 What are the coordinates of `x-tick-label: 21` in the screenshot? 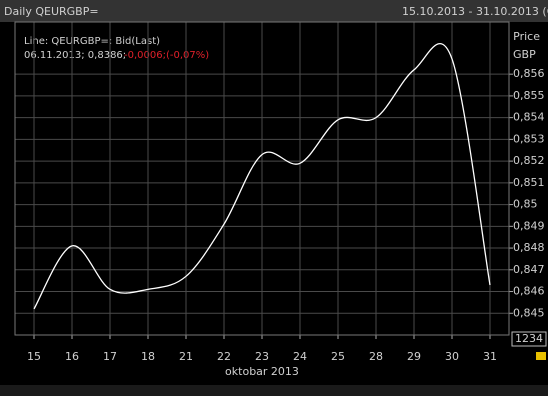 It's located at (186, 356).